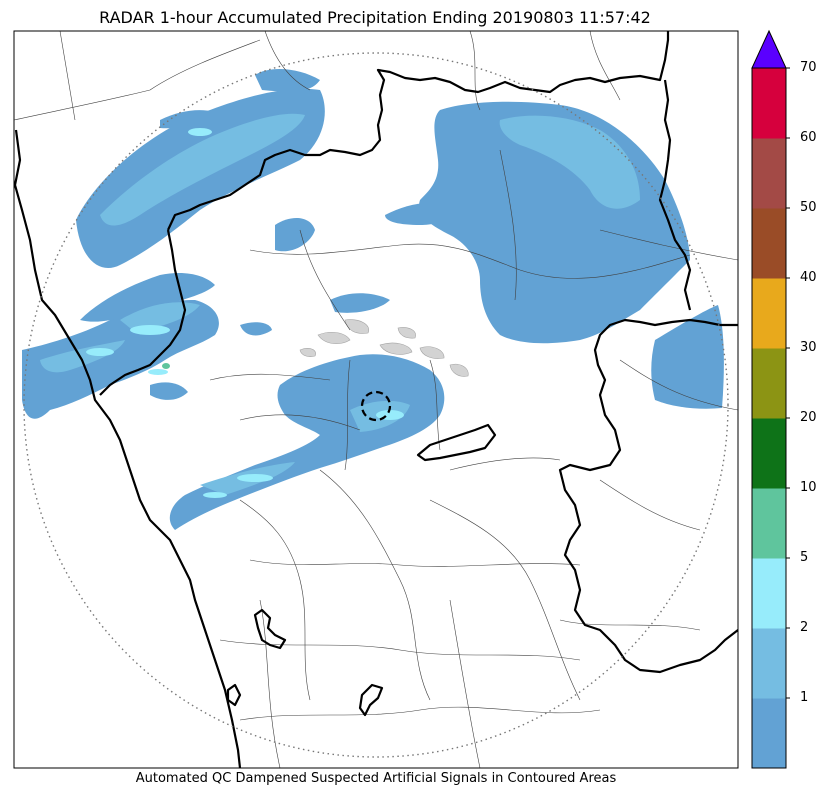 This screenshot has width=825, height=797. Describe the element at coordinates (769, 49) in the screenshot. I see `colorbar-extend-arrow` at that location.